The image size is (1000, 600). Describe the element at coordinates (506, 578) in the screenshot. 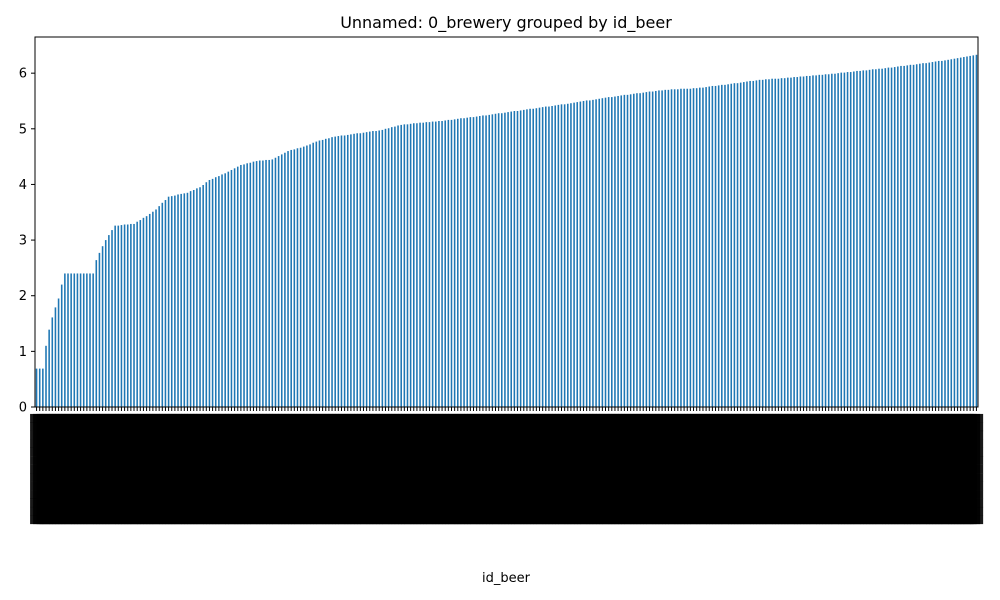

I see `x-axis-label: id_beer` at that location.